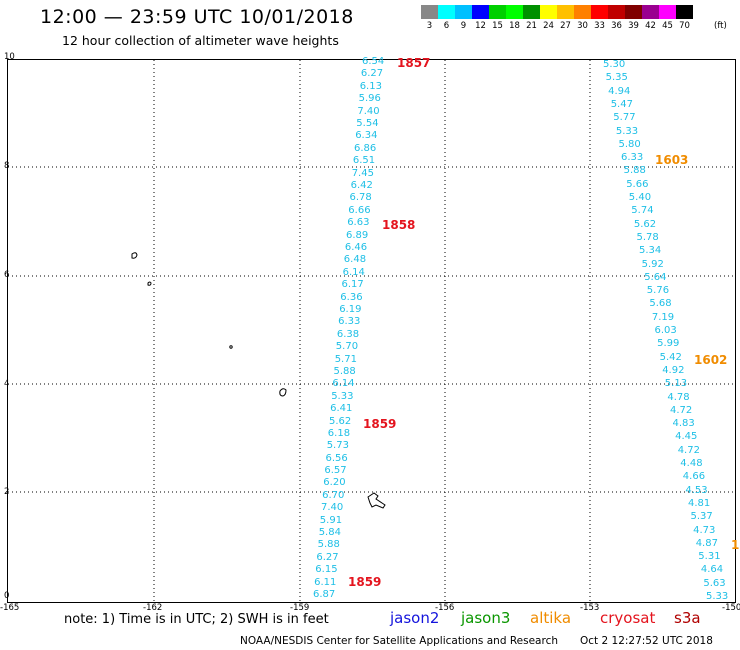  I want to click on wave-height-value: 6.33, so click(349, 322).